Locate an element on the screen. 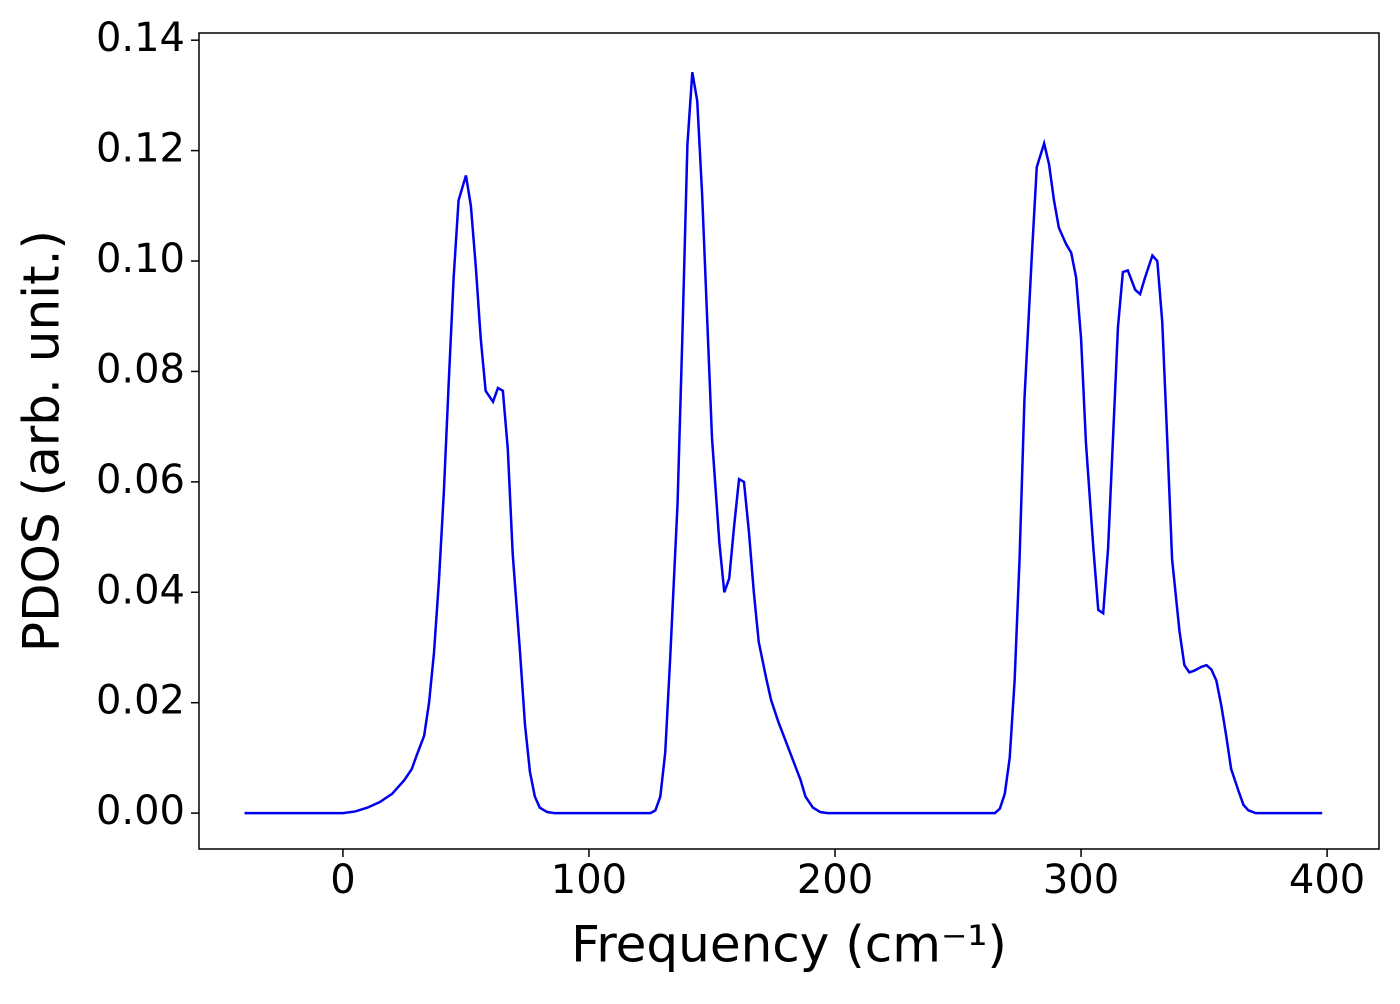 The width and height of the screenshot is (1400, 1004). x-tick-label: 200 is located at coordinates (835, 880).